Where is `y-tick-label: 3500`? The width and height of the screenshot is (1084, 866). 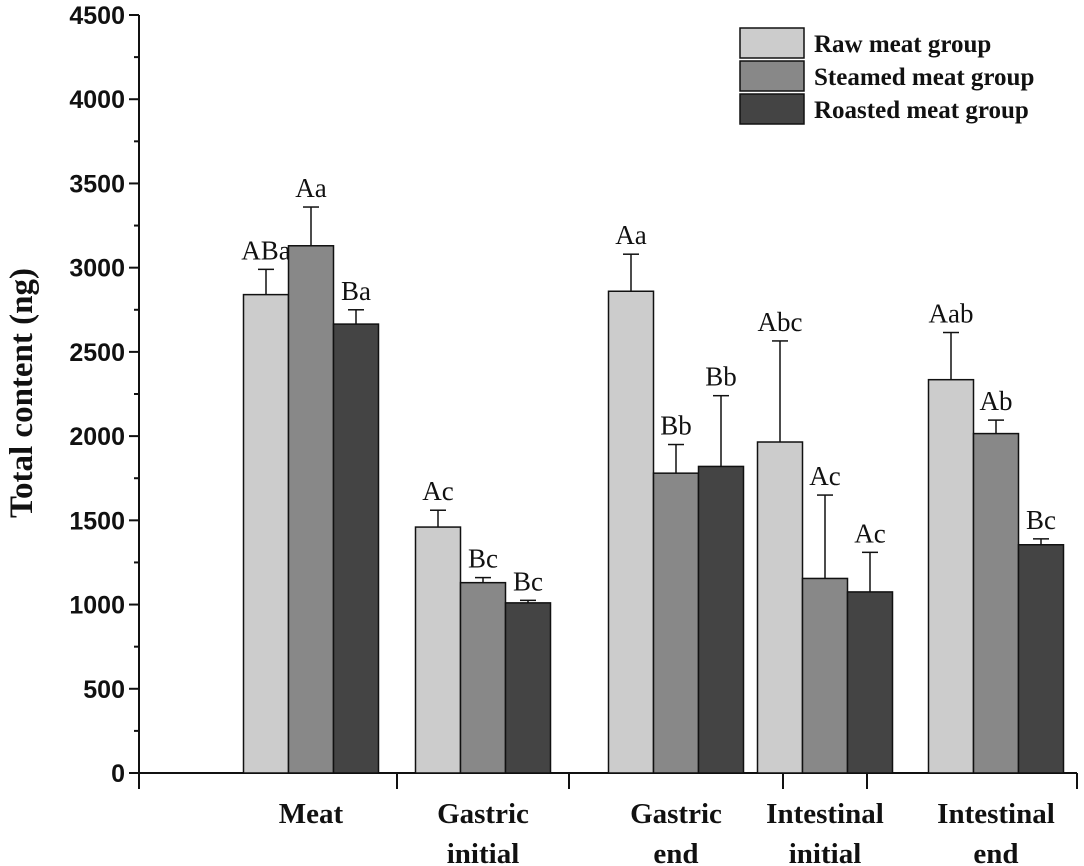
y-tick-label: 3500 is located at coordinates (97, 184).